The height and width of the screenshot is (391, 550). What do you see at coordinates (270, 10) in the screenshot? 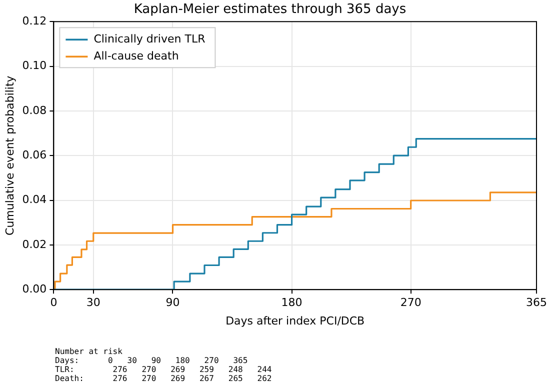
I see `chart-title: Kaplan-Meier estimates through 365 days` at bounding box center [270, 10].